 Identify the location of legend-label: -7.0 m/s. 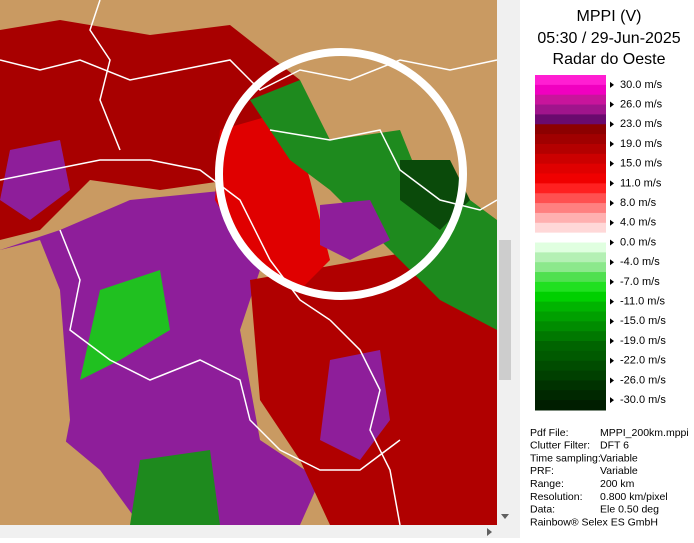
(640, 282).